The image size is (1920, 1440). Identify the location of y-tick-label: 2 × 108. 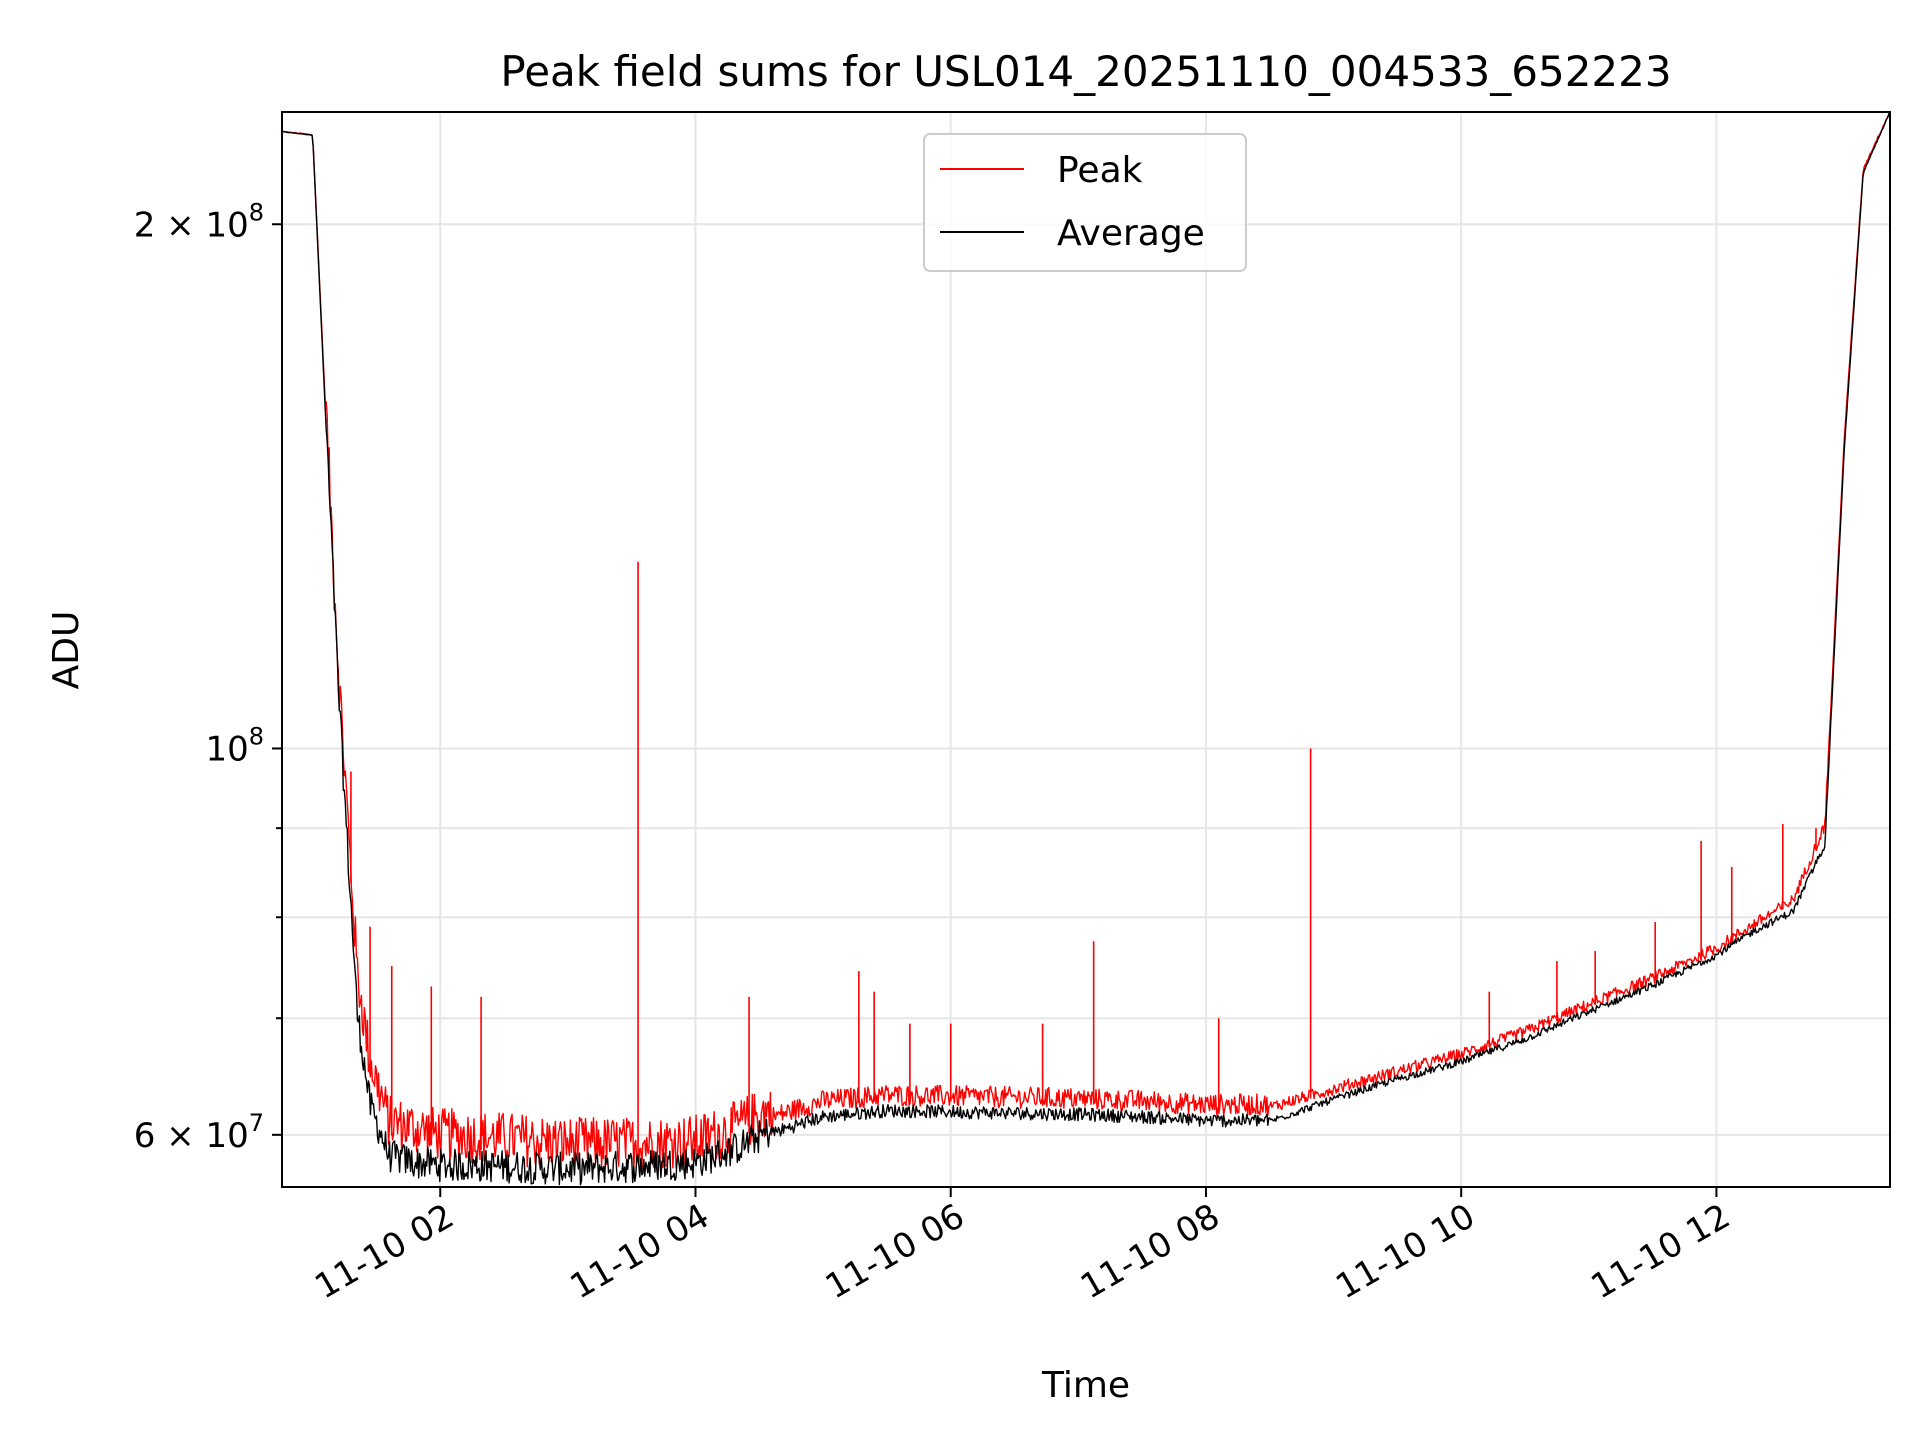
(199, 221).